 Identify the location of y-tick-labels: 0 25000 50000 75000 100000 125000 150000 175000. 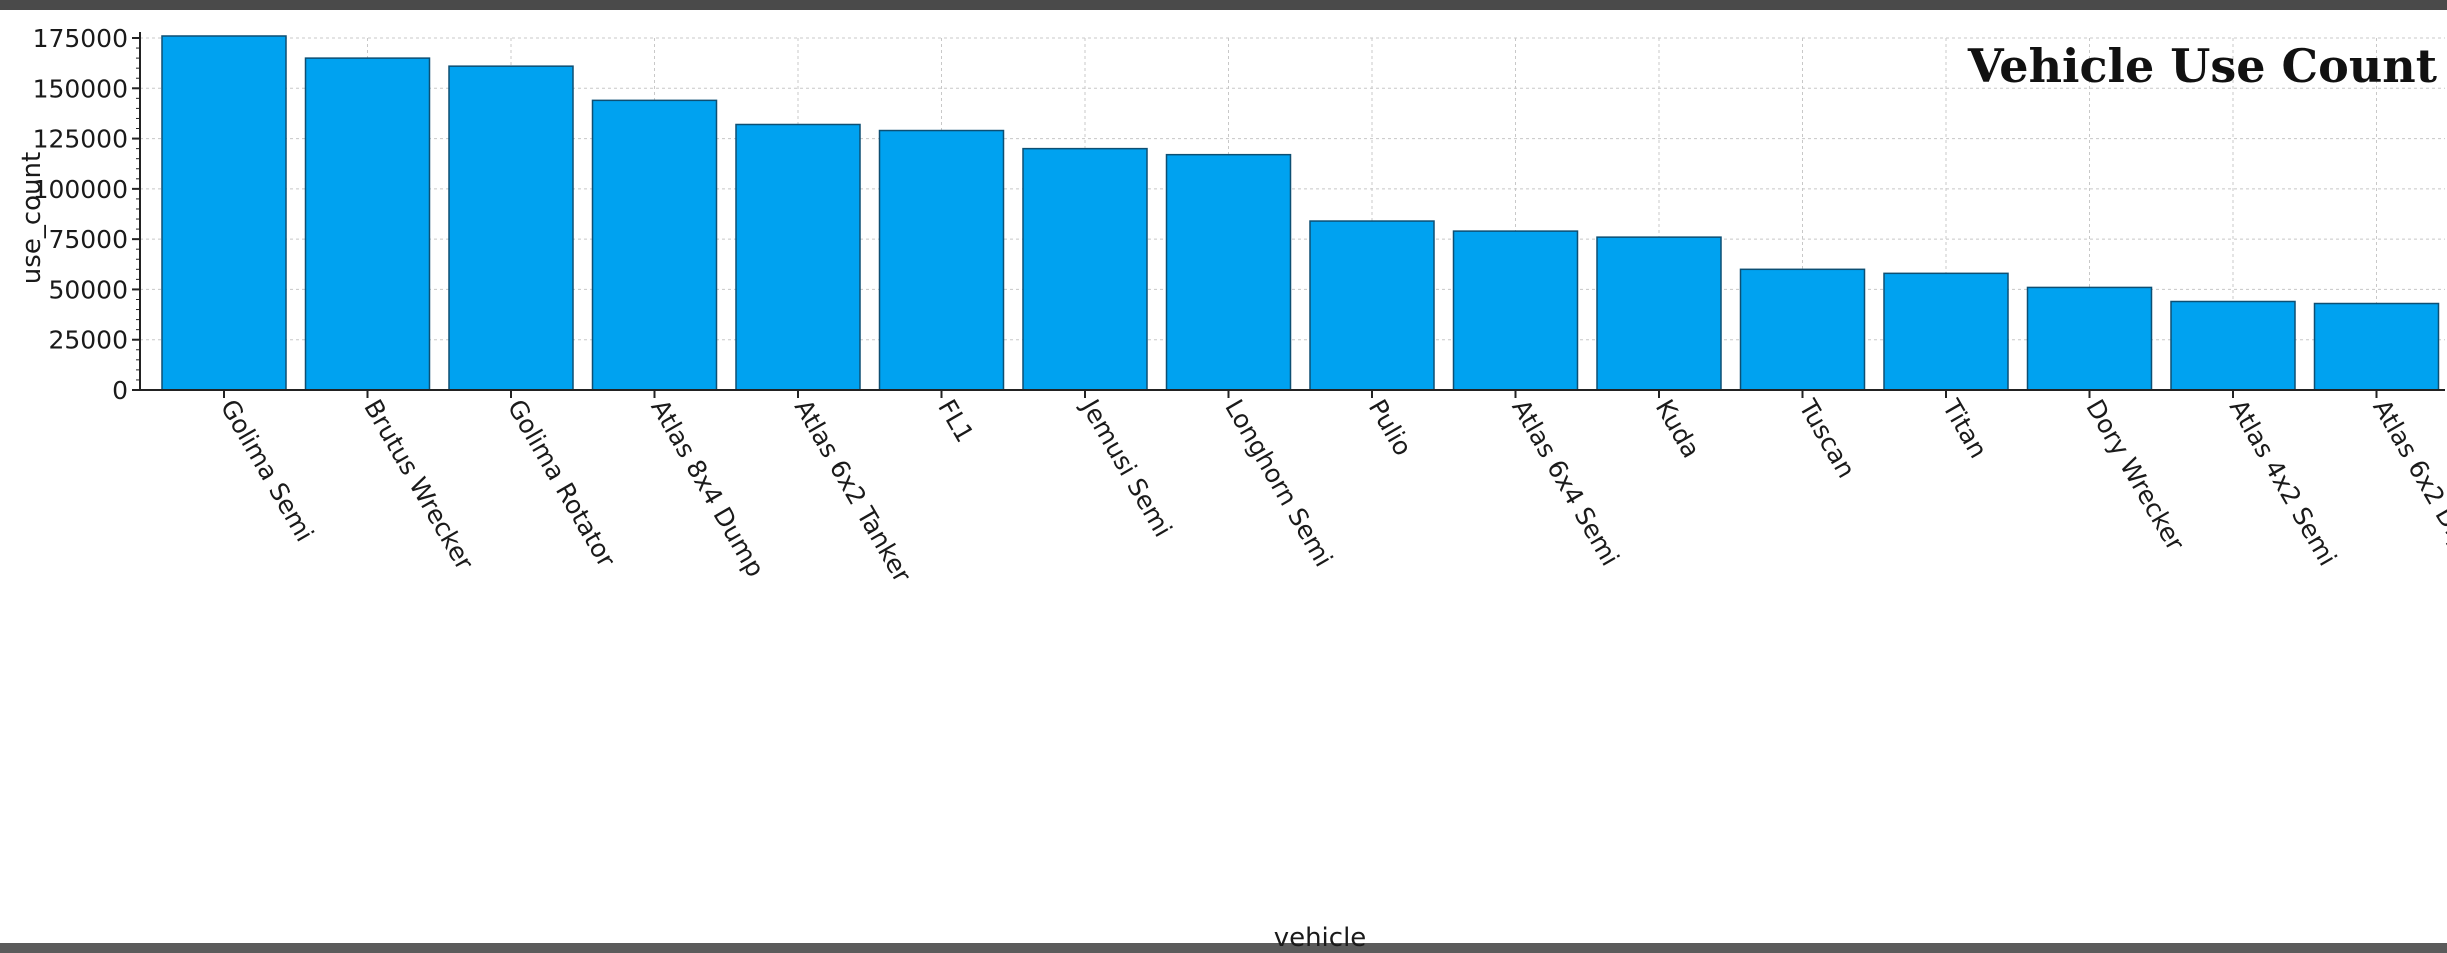
(80, 214).